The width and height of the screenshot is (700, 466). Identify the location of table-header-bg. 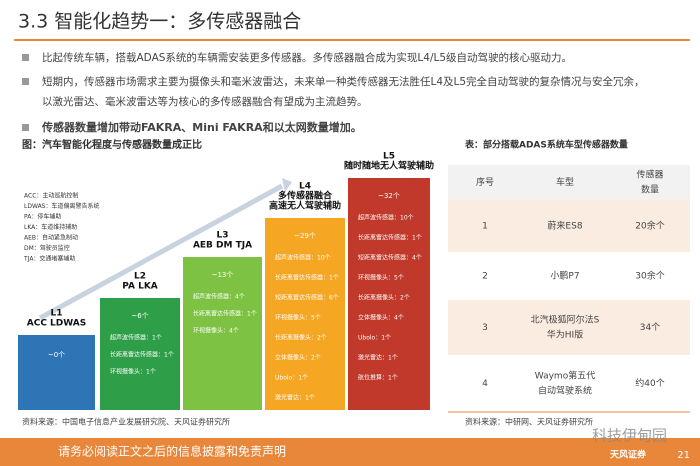
(569, 182).